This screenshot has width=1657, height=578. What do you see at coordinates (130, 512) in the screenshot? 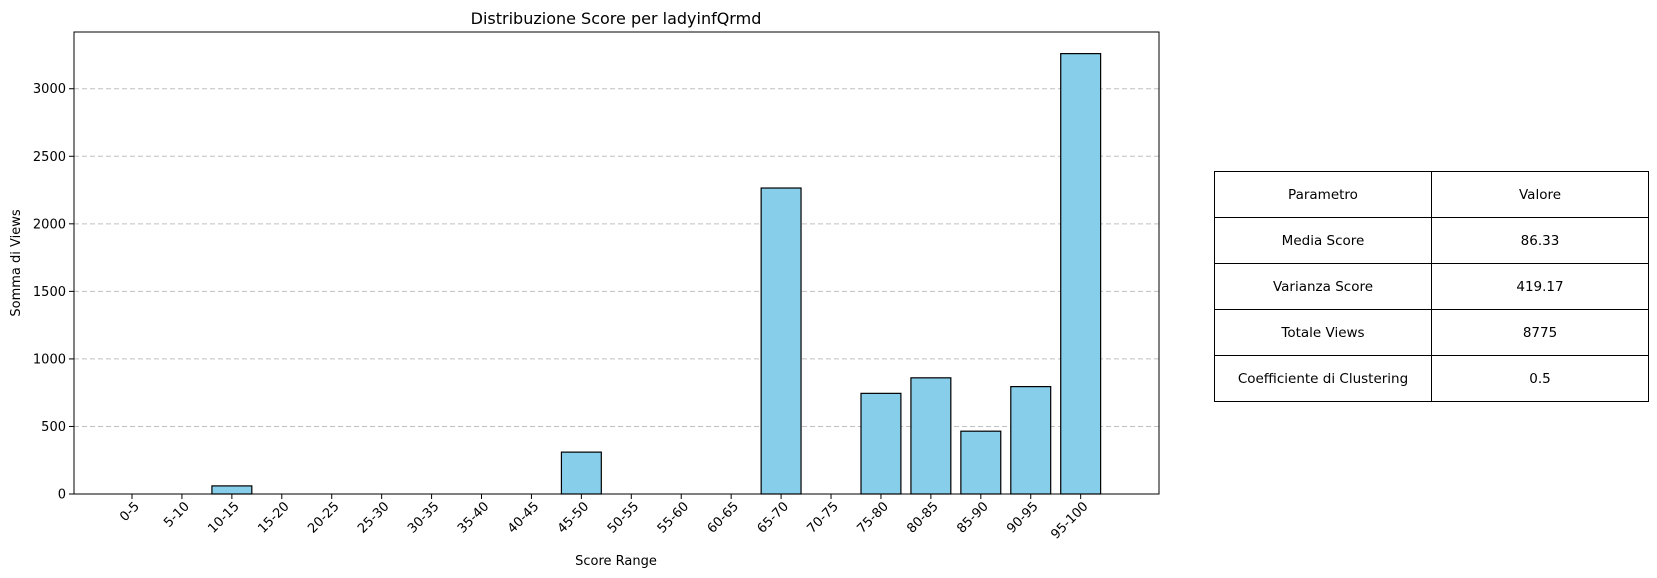
I see `x-tick-label: 0-5` at bounding box center [130, 512].